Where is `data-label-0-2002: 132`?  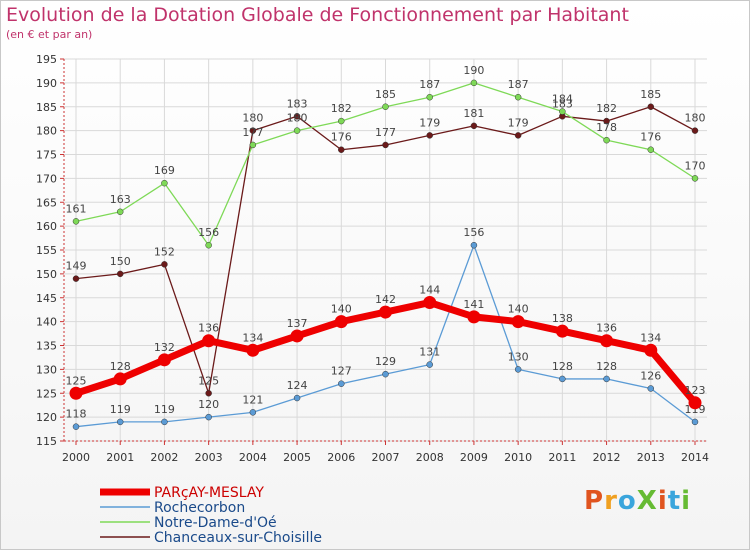
data-label-0-2002: 132 is located at coordinates (164, 347).